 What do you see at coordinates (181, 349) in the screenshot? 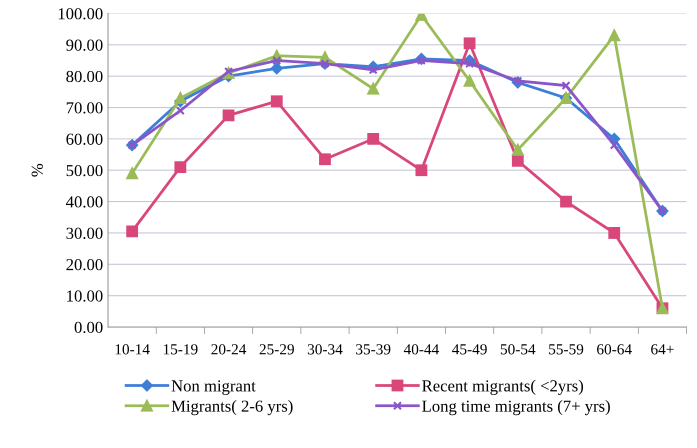
I see `x-tick-label: 15-19` at bounding box center [181, 349].